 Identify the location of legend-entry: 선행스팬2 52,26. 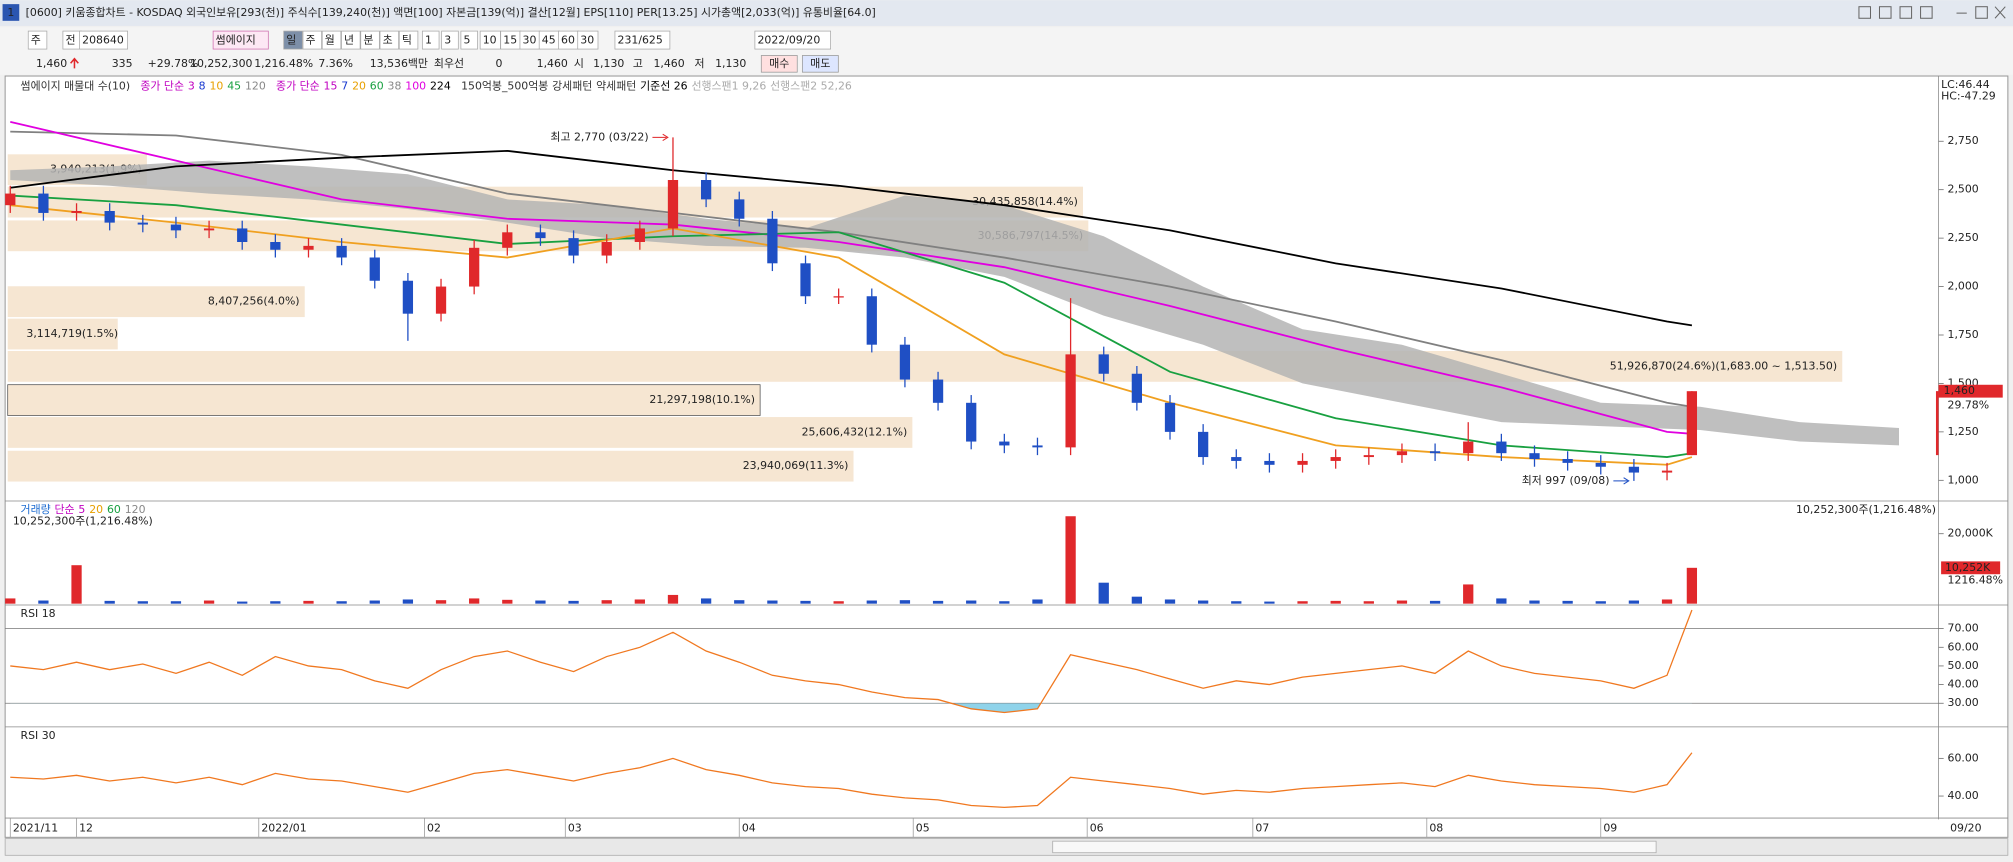
(811, 85).